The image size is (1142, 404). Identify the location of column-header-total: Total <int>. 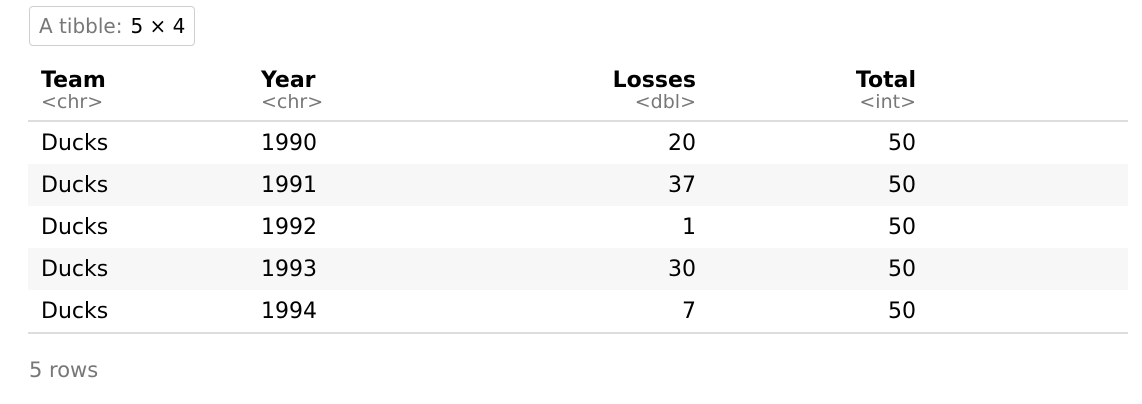
(806, 92).